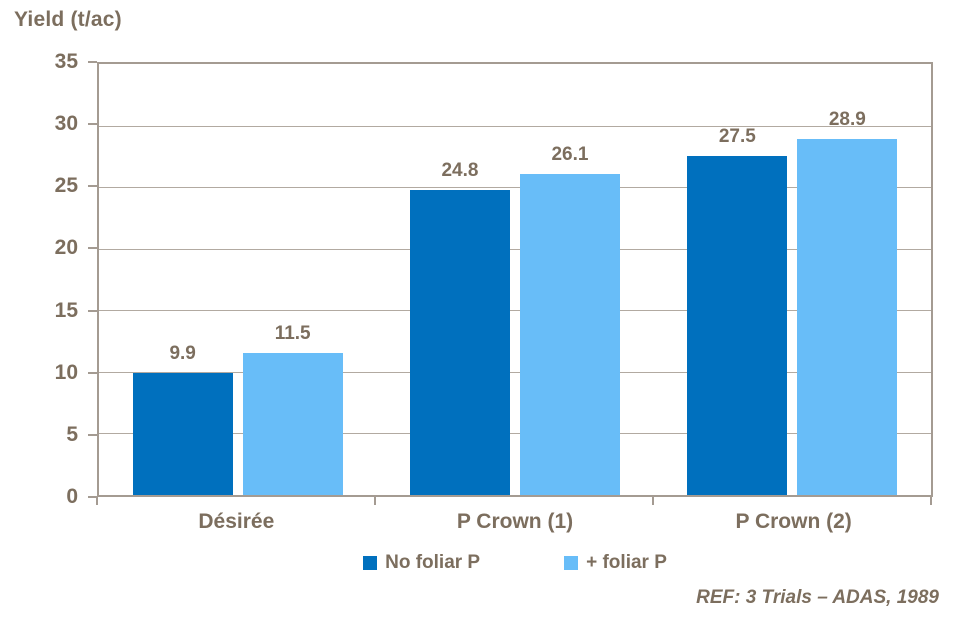 The width and height of the screenshot is (953, 619). I want to click on bar-value-label: 28.9, so click(847, 120).